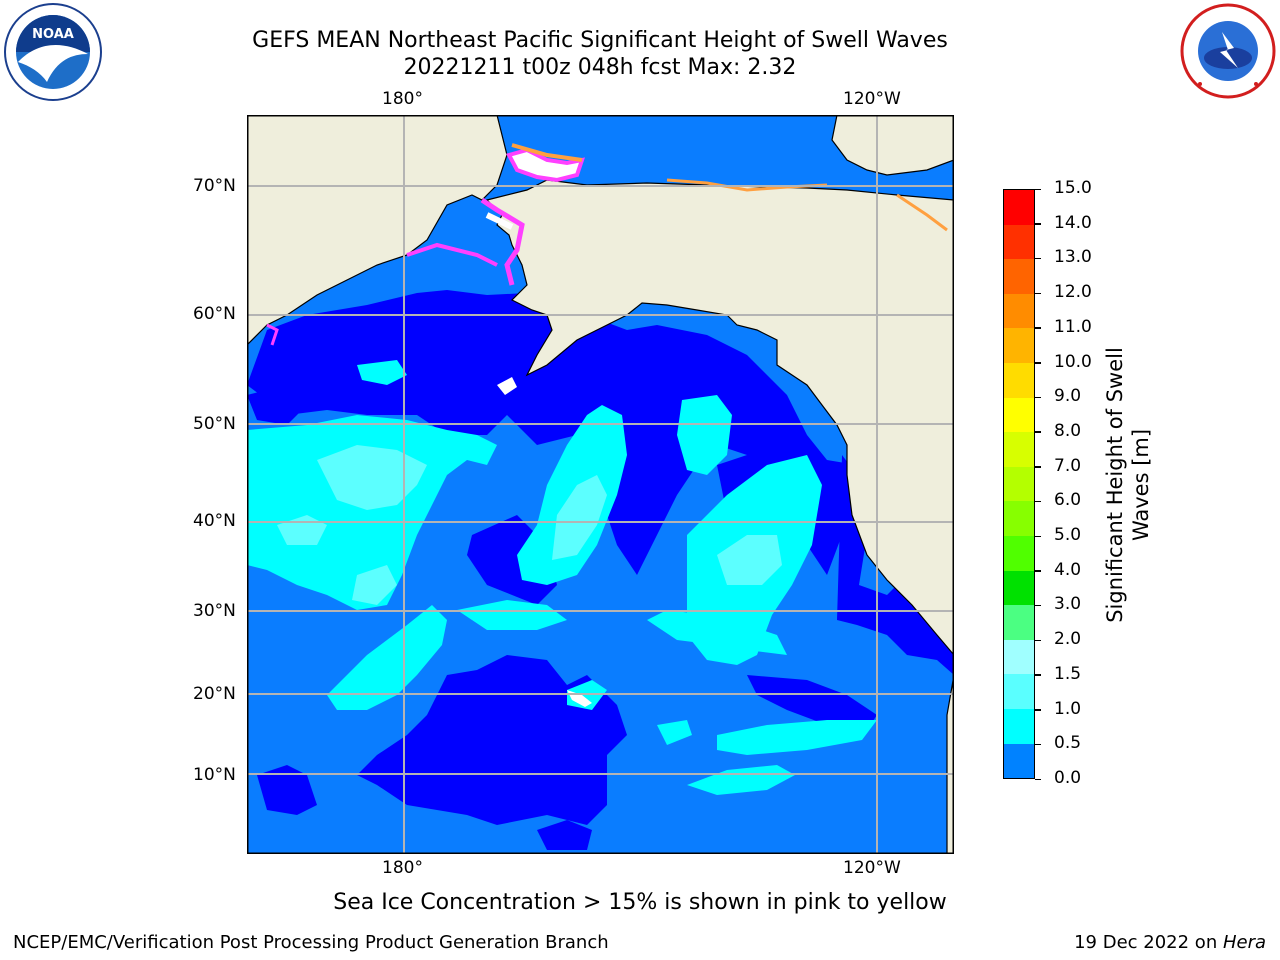 This screenshot has width=1280, height=960. What do you see at coordinates (214, 611) in the screenshot?
I see `lat-label-30n: 30°N` at bounding box center [214, 611].